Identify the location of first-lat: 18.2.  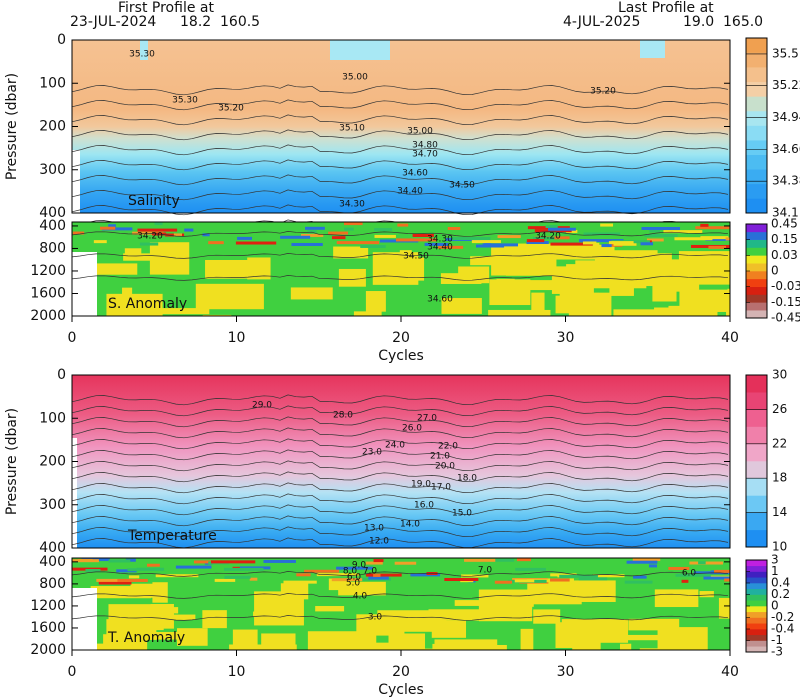
(195, 22).